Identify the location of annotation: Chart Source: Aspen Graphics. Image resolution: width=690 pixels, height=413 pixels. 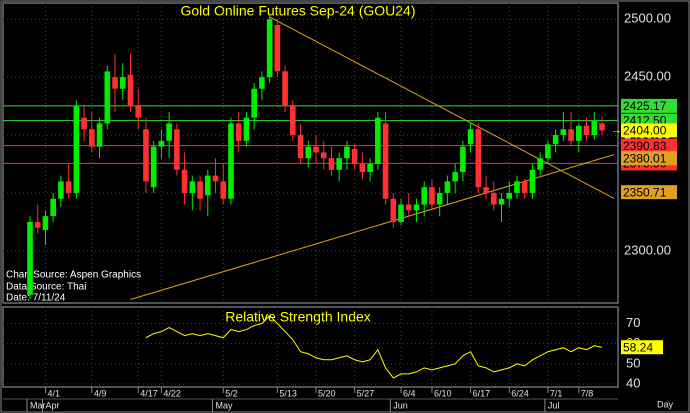
(73, 275).